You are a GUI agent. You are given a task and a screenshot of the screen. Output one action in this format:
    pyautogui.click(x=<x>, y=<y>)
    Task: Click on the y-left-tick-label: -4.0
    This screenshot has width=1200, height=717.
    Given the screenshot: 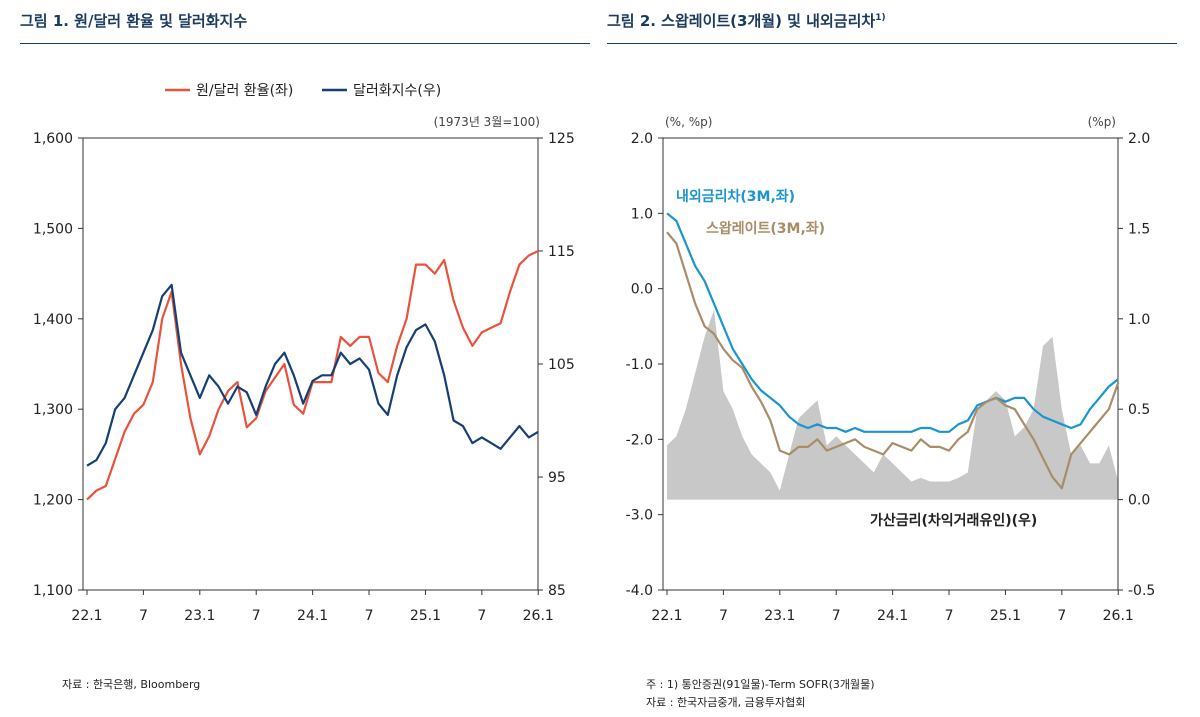 What is the action you would take?
    pyautogui.click(x=639, y=591)
    